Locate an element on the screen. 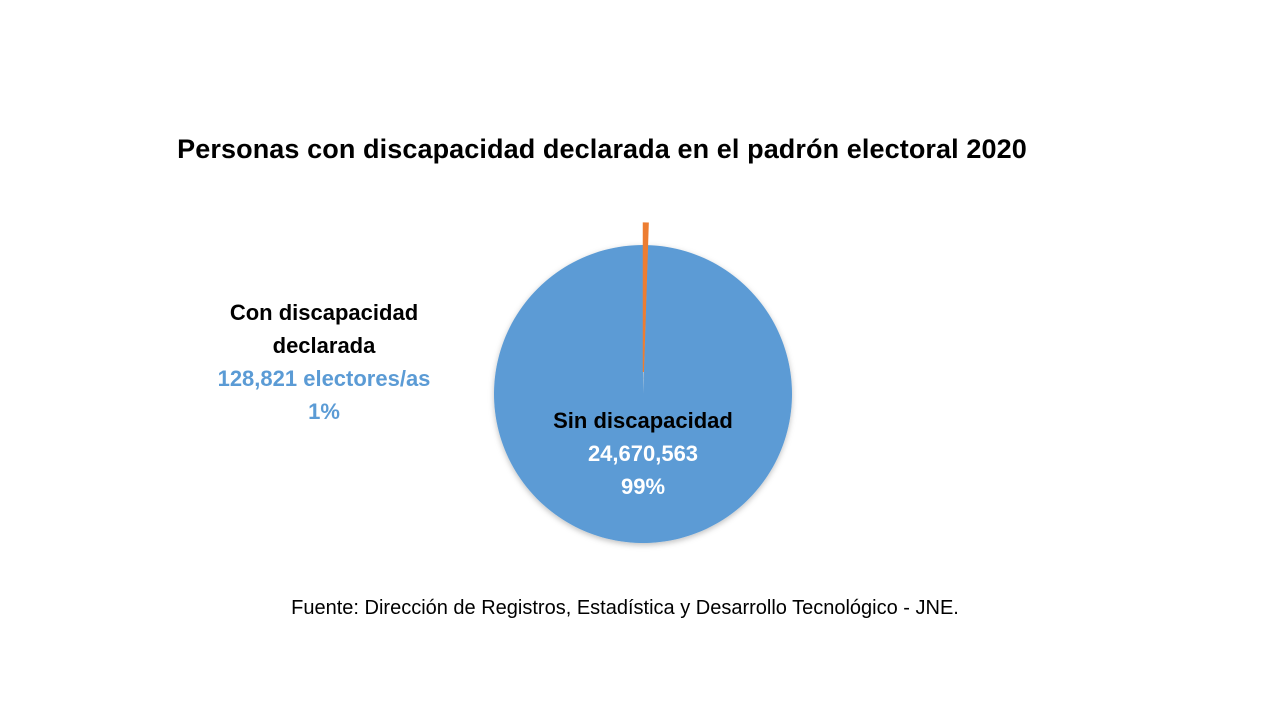 The height and width of the screenshot is (720, 1280). slice-name-con-discapacidad-line2: declarada is located at coordinates (324, 345).